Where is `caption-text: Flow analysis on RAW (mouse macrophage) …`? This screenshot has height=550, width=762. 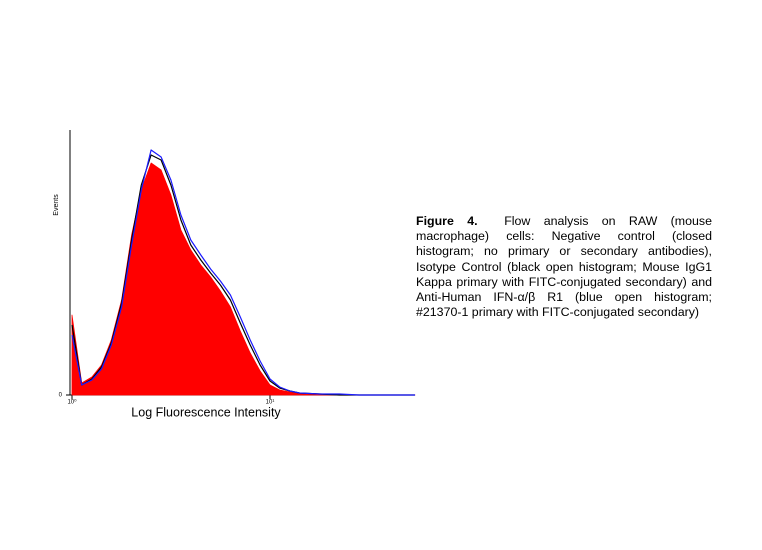 caption-text: Flow analysis on RAW (mouse macrophage) … is located at coordinates (564, 267).